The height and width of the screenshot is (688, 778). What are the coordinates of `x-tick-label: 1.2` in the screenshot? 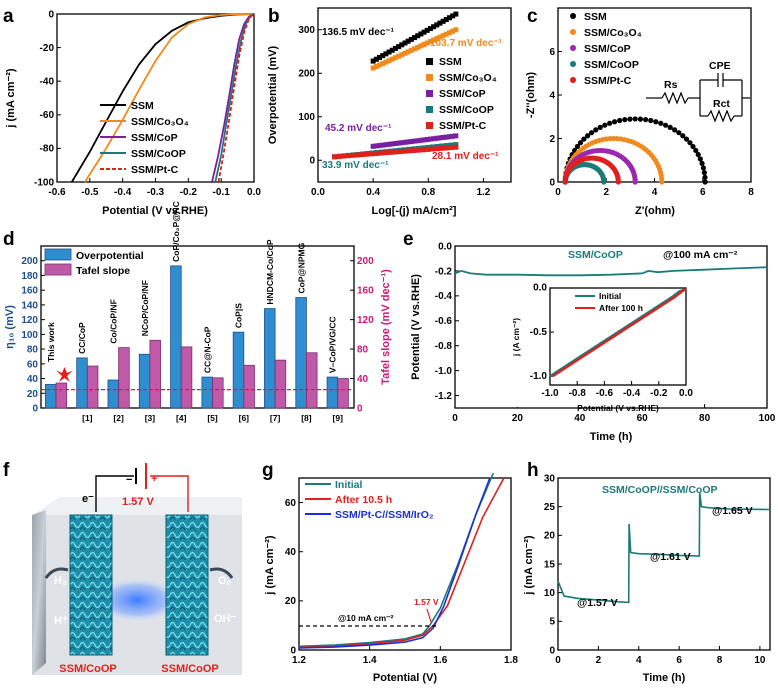 It's located at (299, 660).